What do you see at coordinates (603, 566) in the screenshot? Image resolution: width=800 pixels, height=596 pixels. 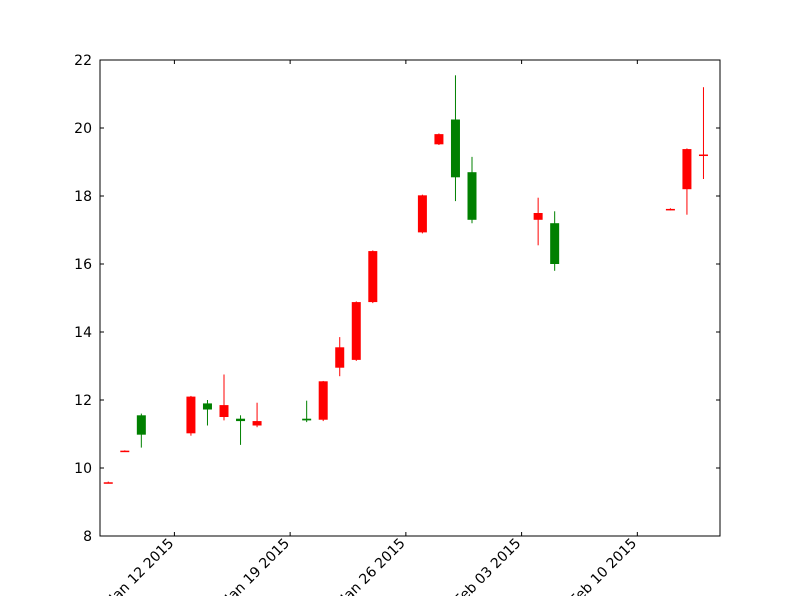 I see `x-tick-label-4: Feb 10 2015` at bounding box center [603, 566].